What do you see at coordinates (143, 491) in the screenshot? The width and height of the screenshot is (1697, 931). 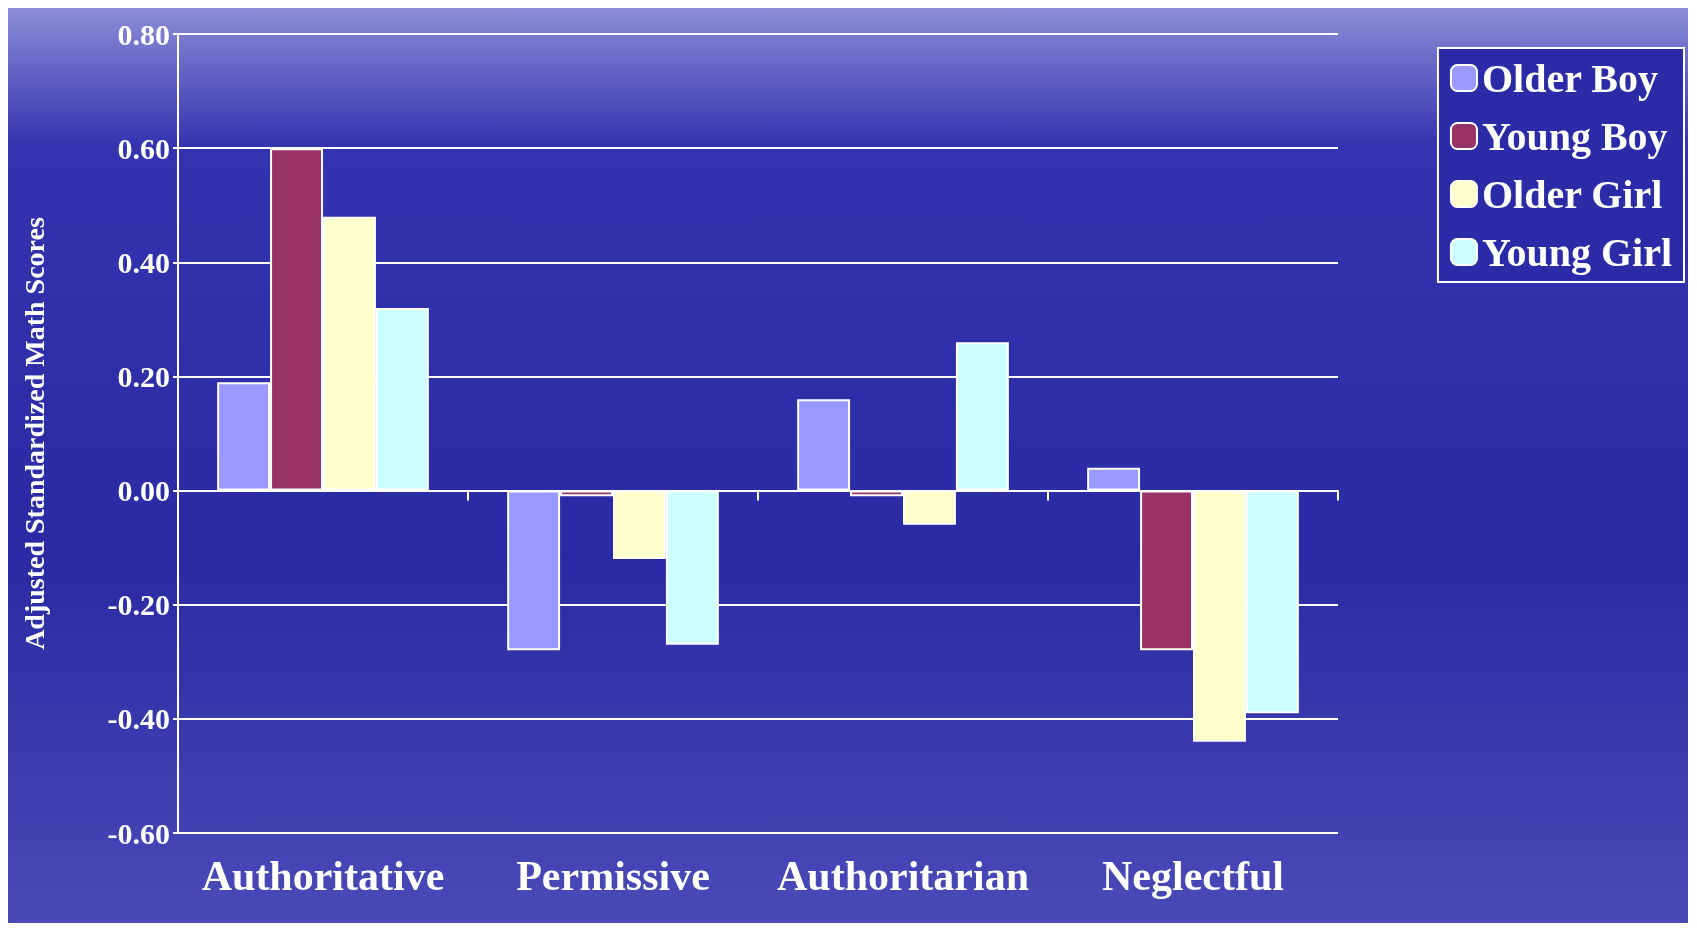 I see `y-tick-label: 0.00` at bounding box center [143, 491].